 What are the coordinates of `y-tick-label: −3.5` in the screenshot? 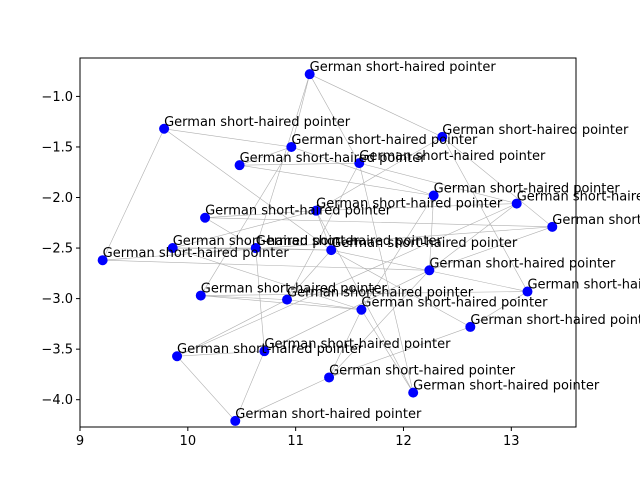 It's located at (57, 350).